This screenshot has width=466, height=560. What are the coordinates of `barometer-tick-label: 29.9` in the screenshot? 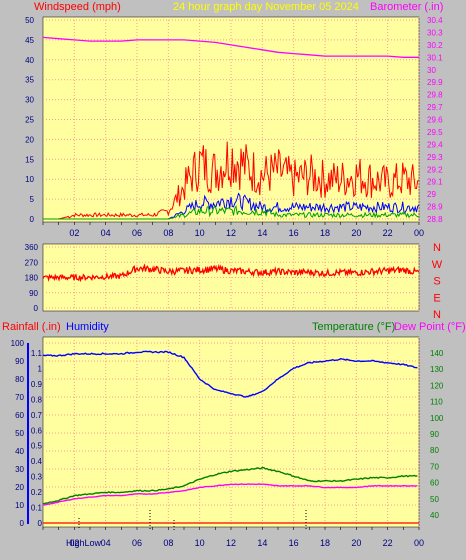 It's located at (435, 82).